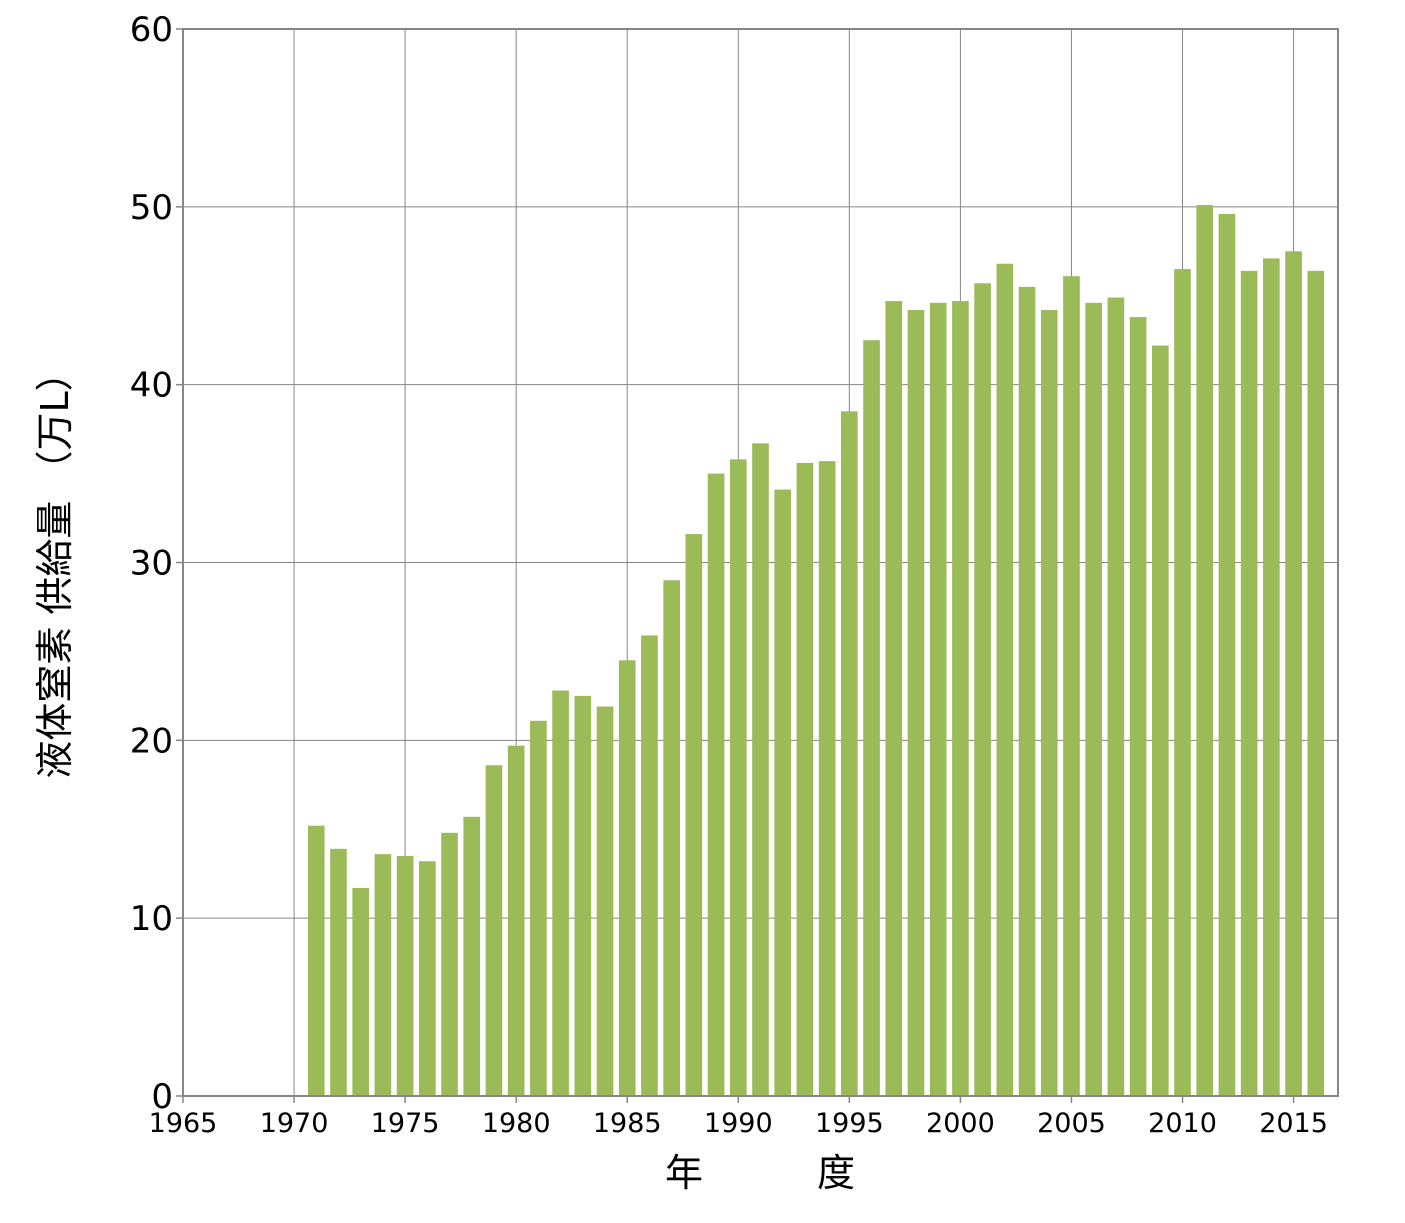 The height and width of the screenshot is (1223, 1405). I want to click on x-tick-label: 1990, so click(738, 1123).